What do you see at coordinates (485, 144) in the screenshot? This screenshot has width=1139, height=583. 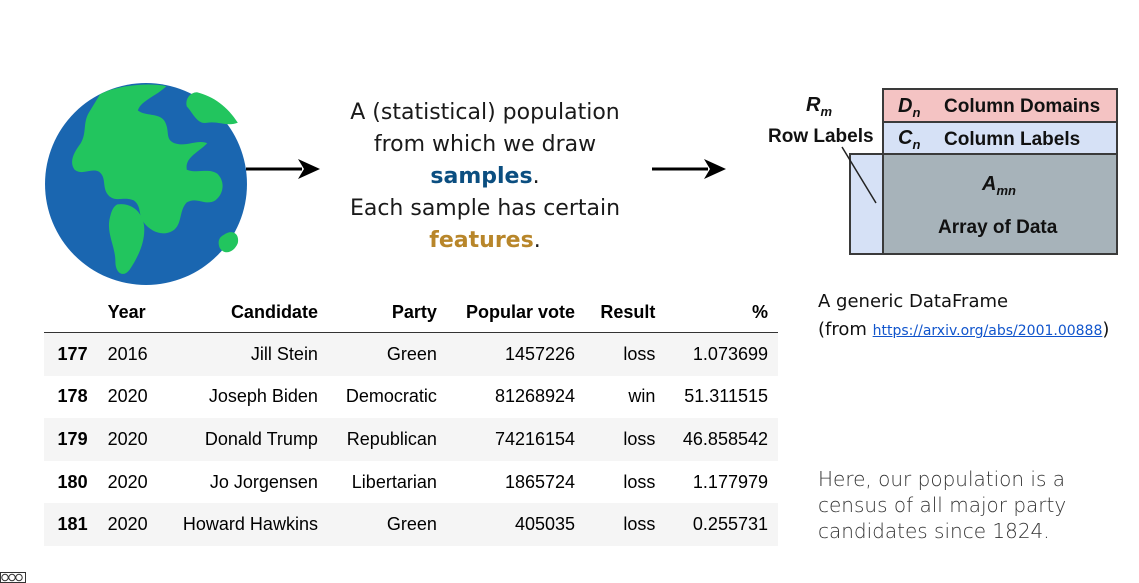 I see `population-line-2: from which we draw` at bounding box center [485, 144].